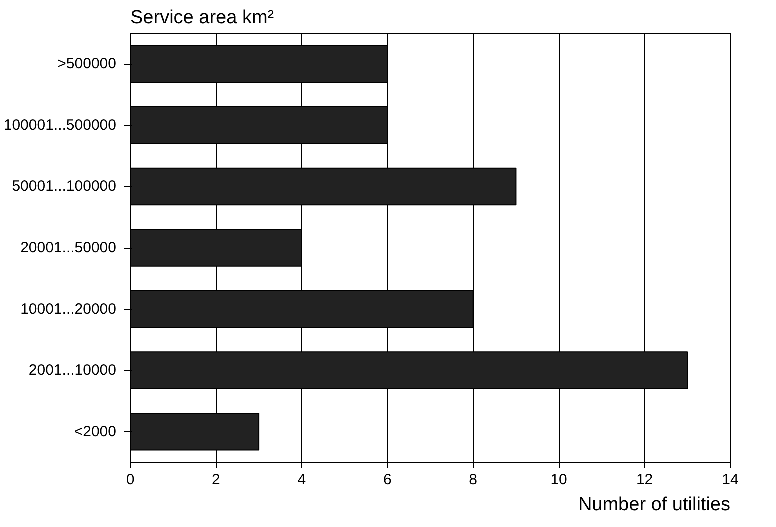 The image size is (776, 527). I want to click on y-axis-title: Service area km², so click(202, 18).